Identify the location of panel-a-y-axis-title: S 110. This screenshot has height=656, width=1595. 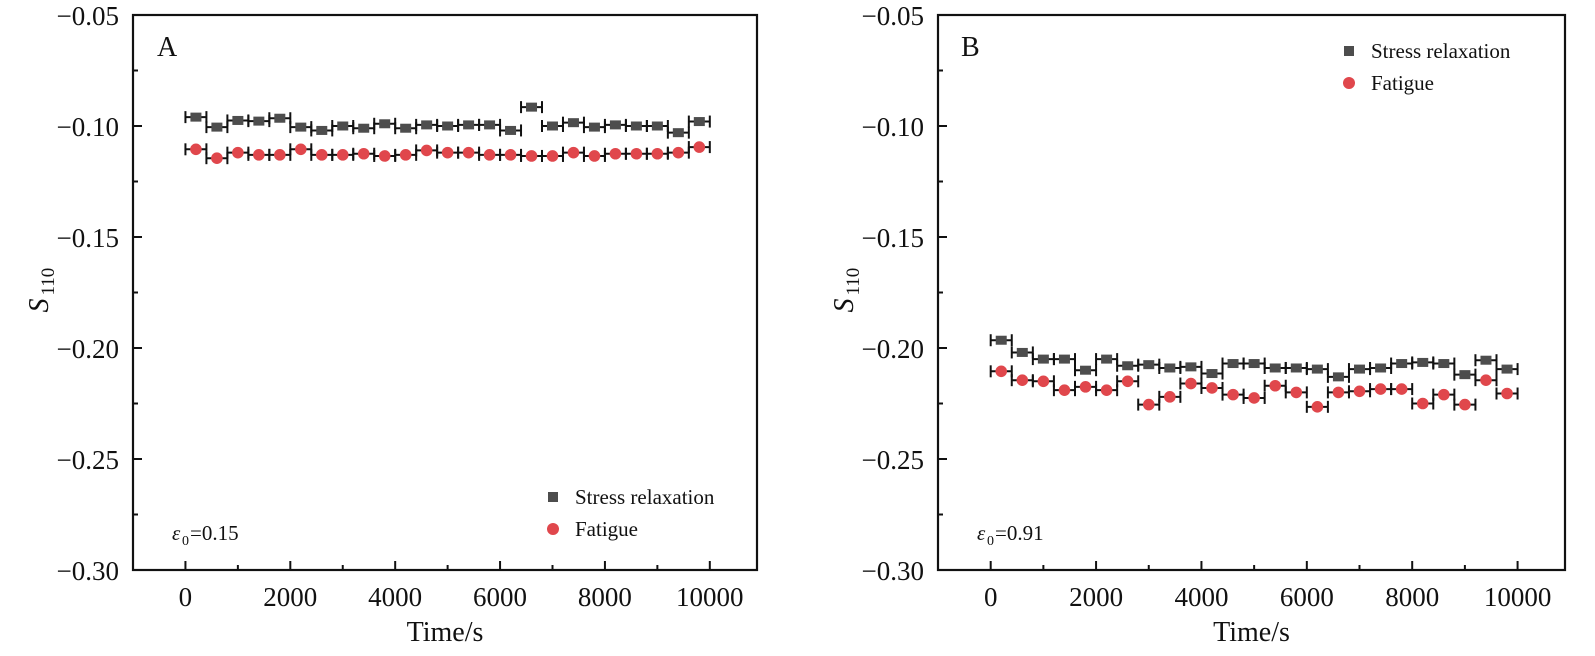
(41, 290).